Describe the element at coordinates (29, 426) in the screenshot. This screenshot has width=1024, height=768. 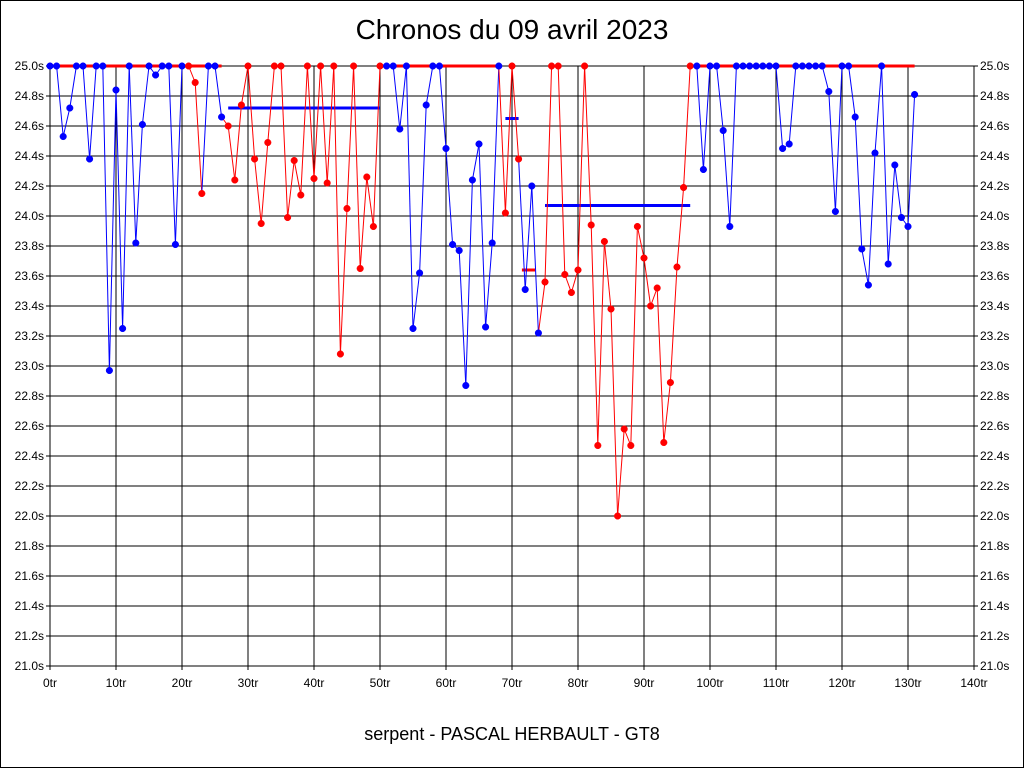
I see `y-tick-label-left: 22.6s` at that location.